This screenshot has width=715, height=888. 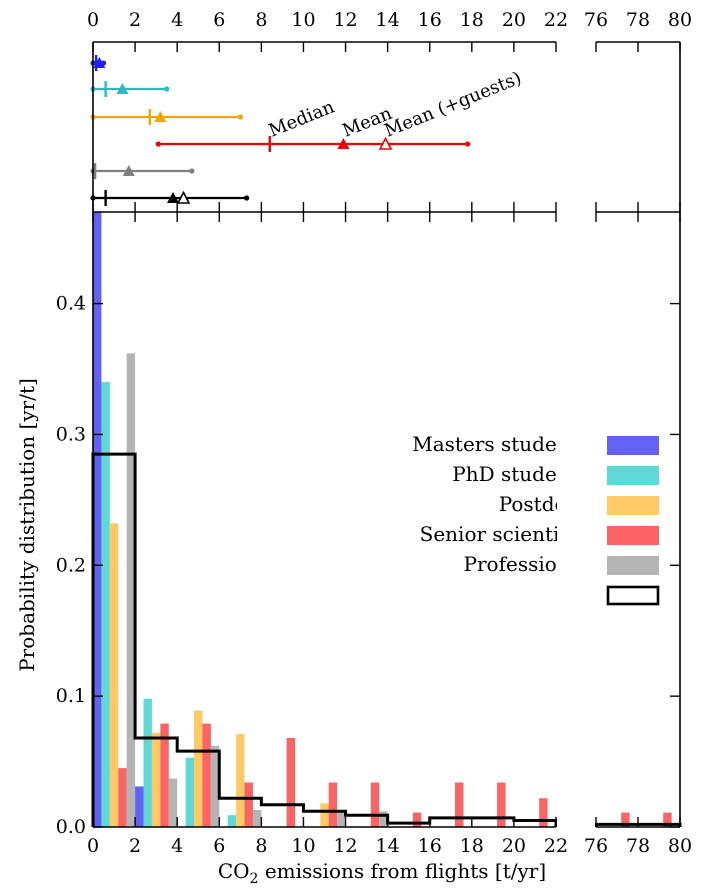 I want to click on x-top-tick-label: 80, so click(x=680, y=20).